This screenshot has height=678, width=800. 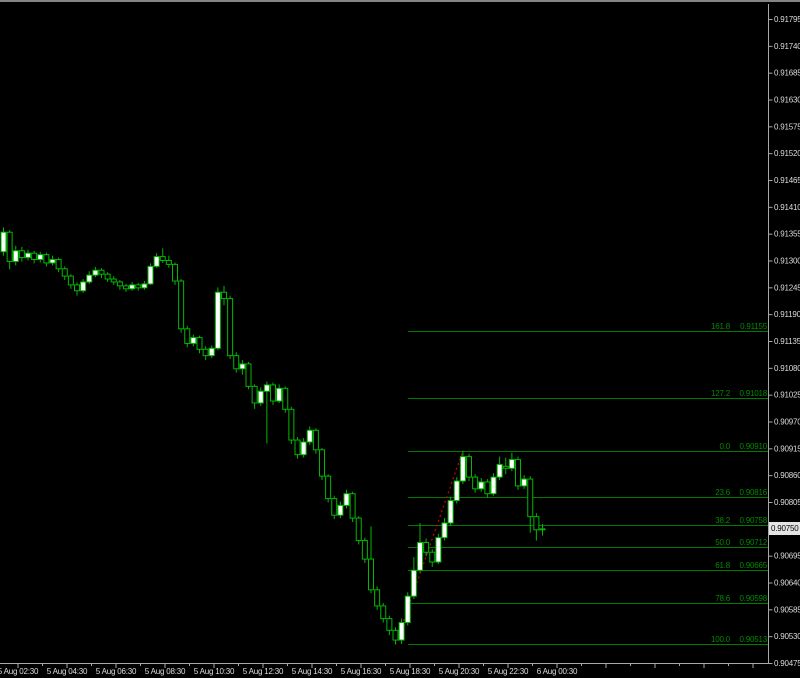 What do you see at coordinates (787, 636) in the screenshot?
I see `price-axis-label: 0.90530` at bounding box center [787, 636].